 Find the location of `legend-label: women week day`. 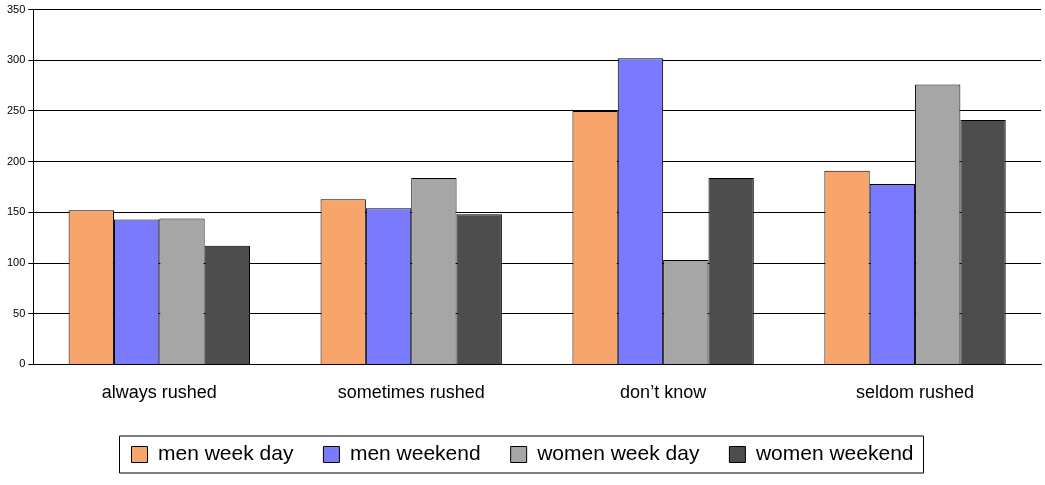

legend-label: women week day is located at coordinates (618, 453).